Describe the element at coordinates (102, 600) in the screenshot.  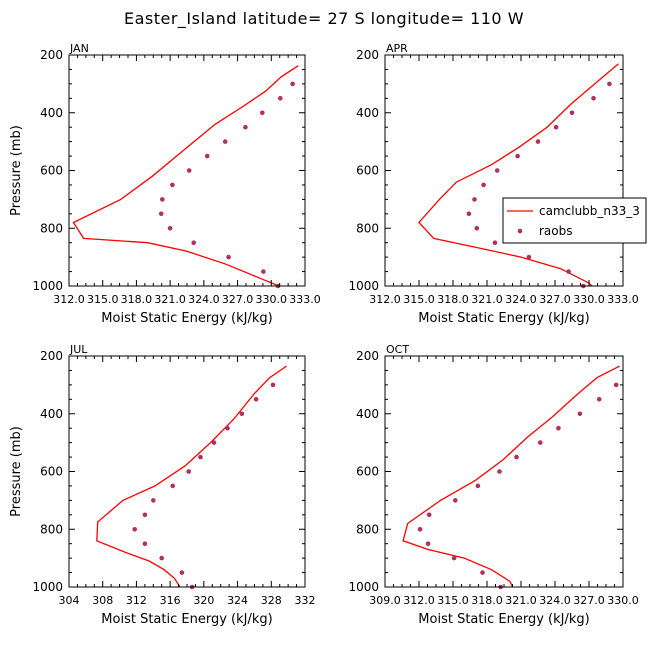
I see `x-tick-label: 308` at that location.